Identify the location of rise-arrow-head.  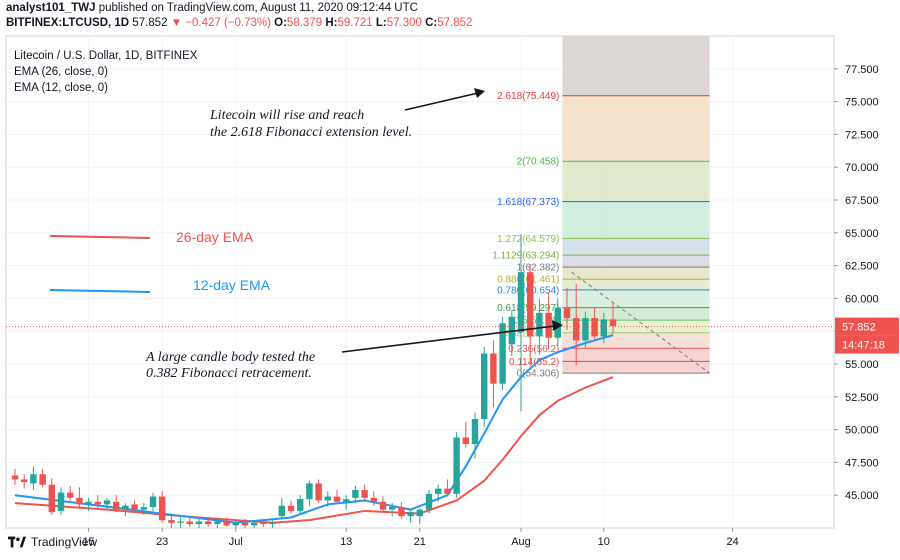
(479, 93).